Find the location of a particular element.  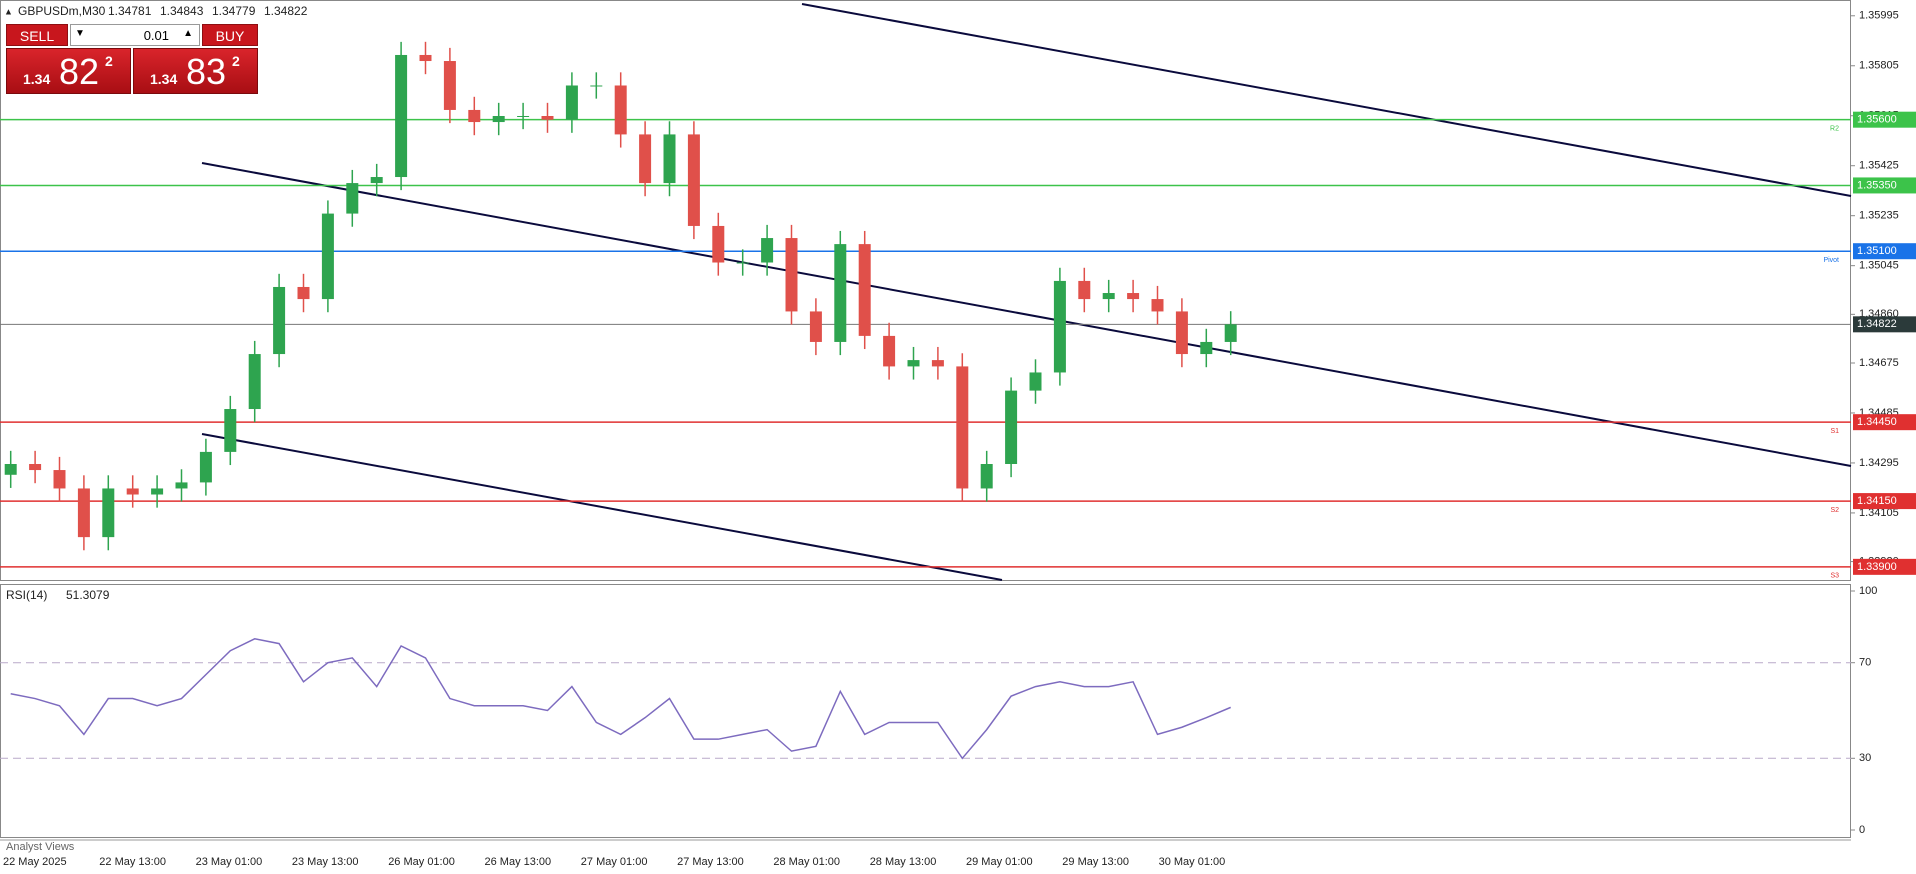

trendline is located at coordinates (602, 507).